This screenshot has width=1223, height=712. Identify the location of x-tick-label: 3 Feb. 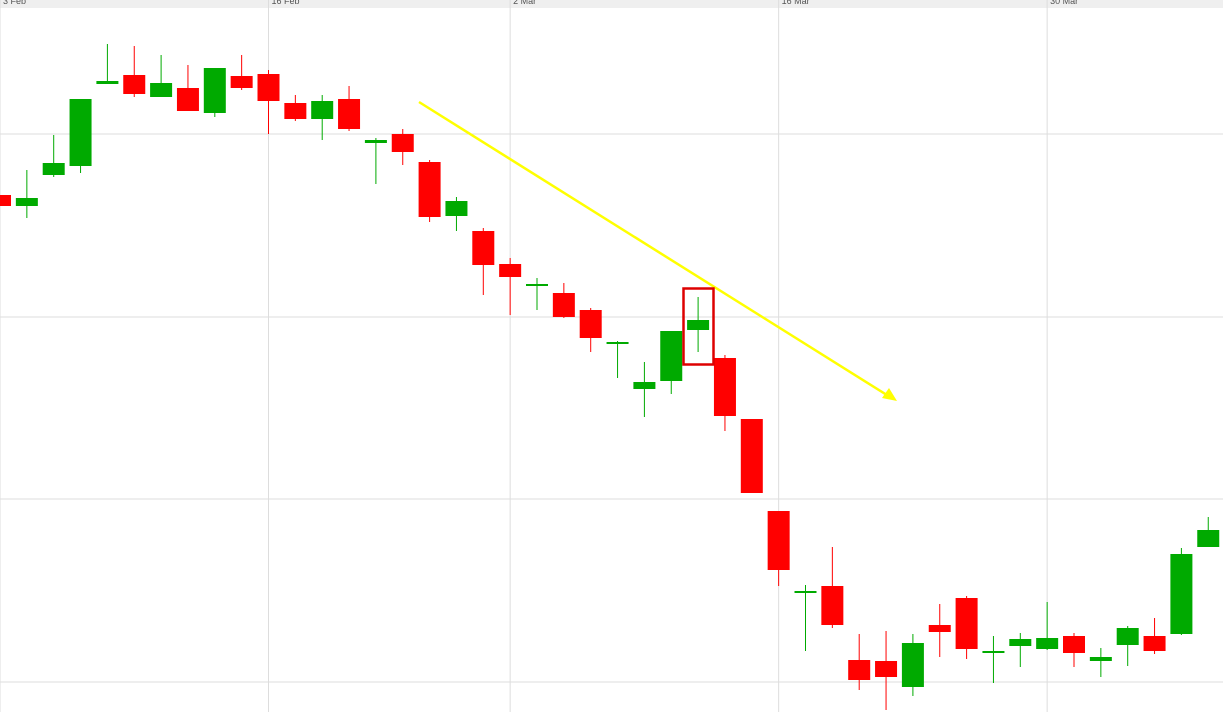
(14, 3).